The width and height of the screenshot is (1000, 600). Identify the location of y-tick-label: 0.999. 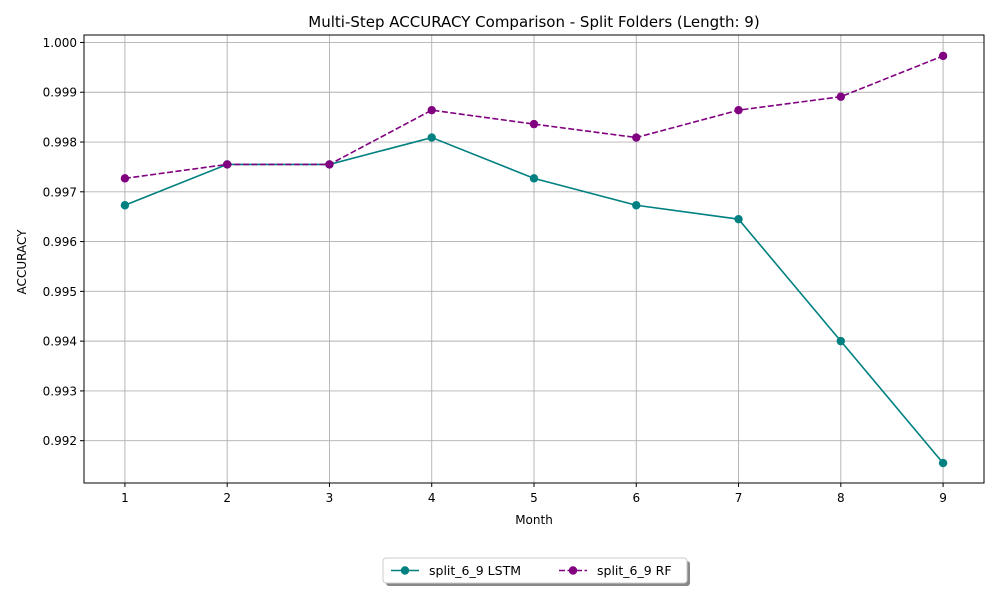
(60, 93).